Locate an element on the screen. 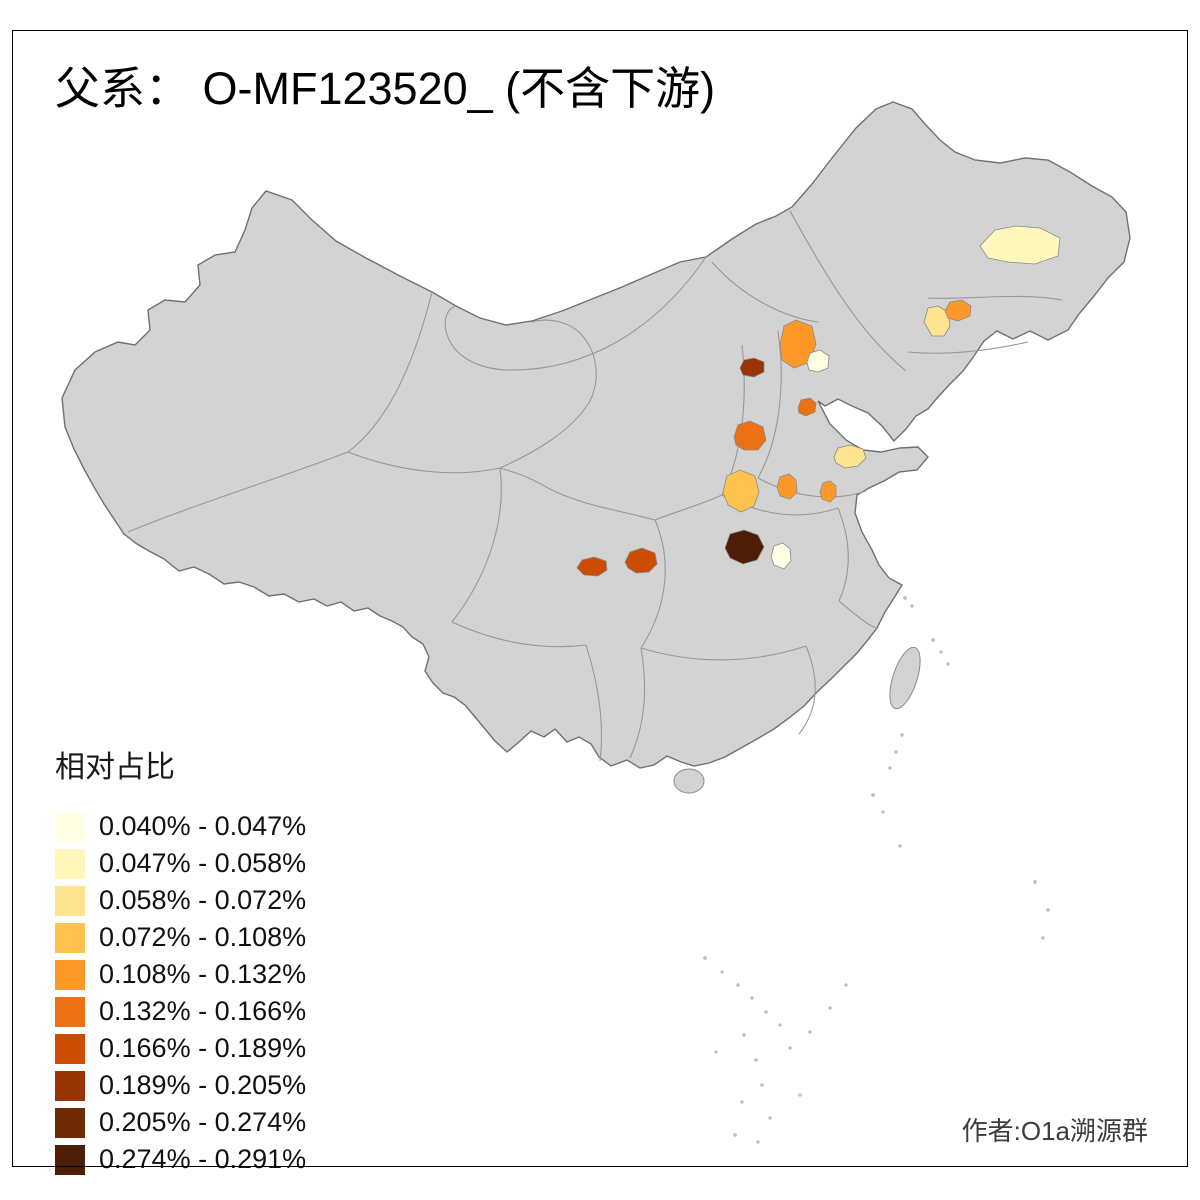 The image size is (1200, 1200). legend-item: 0.189% - 0.205% is located at coordinates (180, 1085).